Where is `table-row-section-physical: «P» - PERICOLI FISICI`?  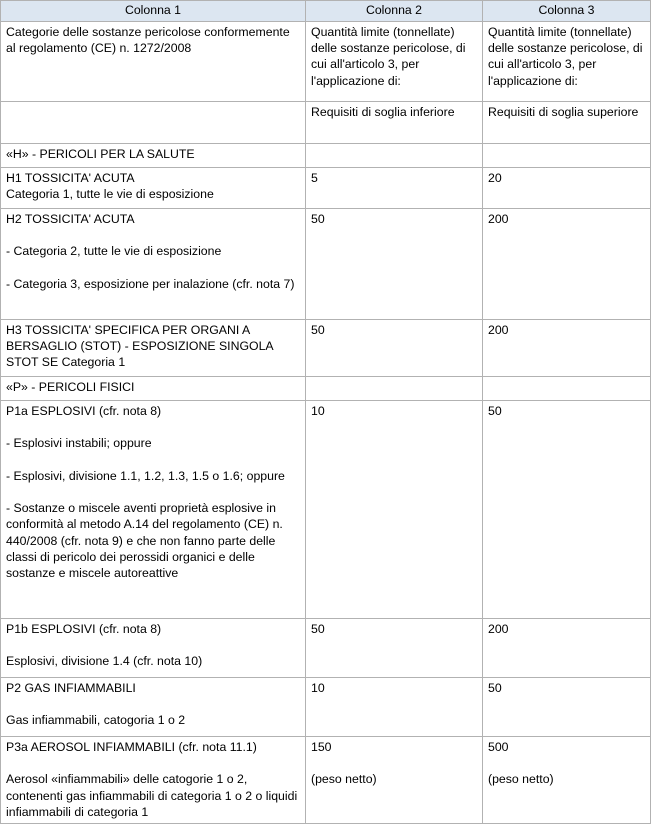
table-row-section-physical: «P» - PERICOLI FISICI is located at coordinates (325, 388).